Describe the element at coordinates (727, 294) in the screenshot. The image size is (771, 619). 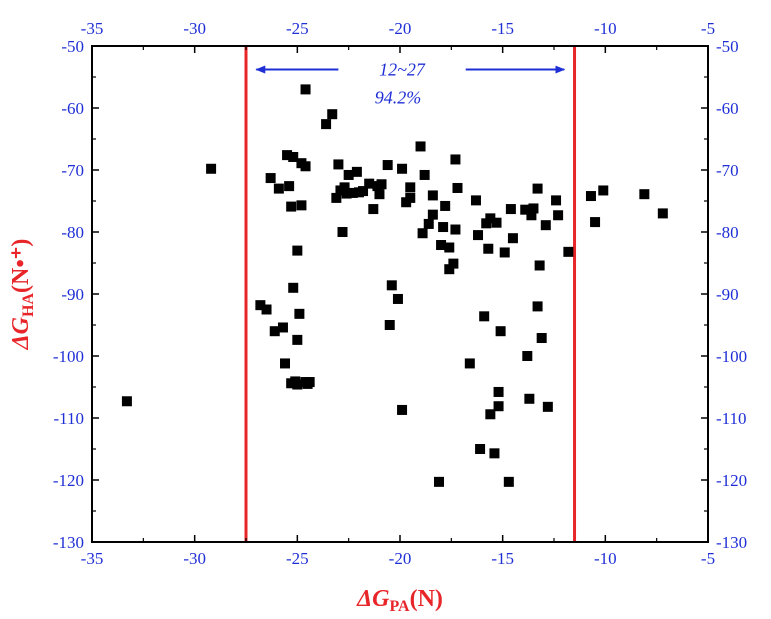
I see `y-tick-label-right: -90` at that location.